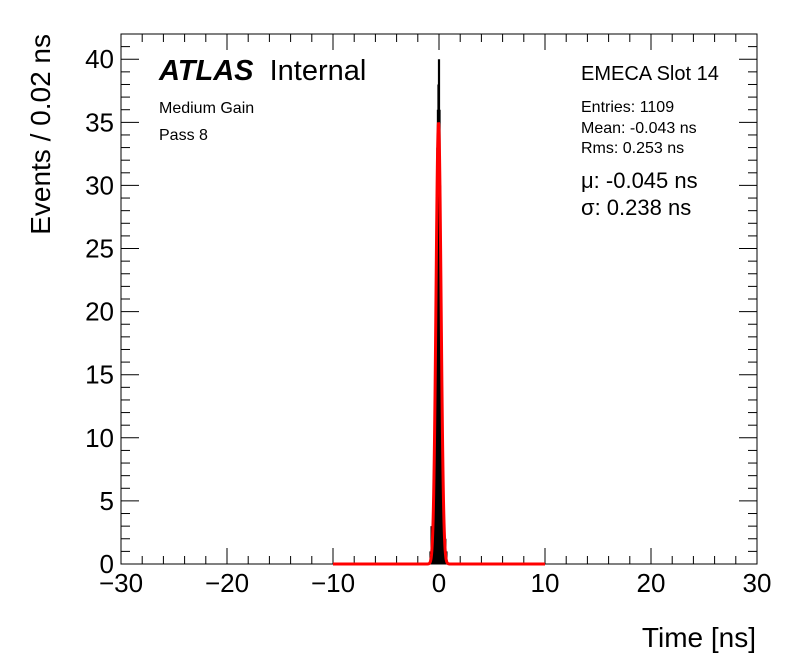 Image resolution: width=796 pixels, height=672 pixels. What do you see at coordinates (699, 637) in the screenshot?
I see `x-axis-label: Time [ns]` at bounding box center [699, 637].